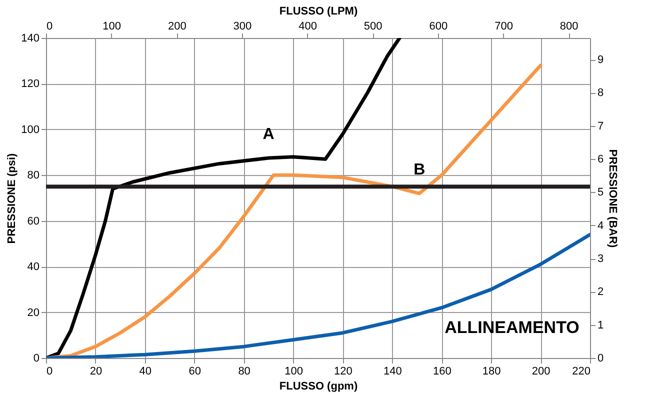 This screenshot has height=418, width=652. What do you see at coordinates (503, 26) in the screenshot?
I see `x2-tick-label: 700` at bounding box center [503, 26].